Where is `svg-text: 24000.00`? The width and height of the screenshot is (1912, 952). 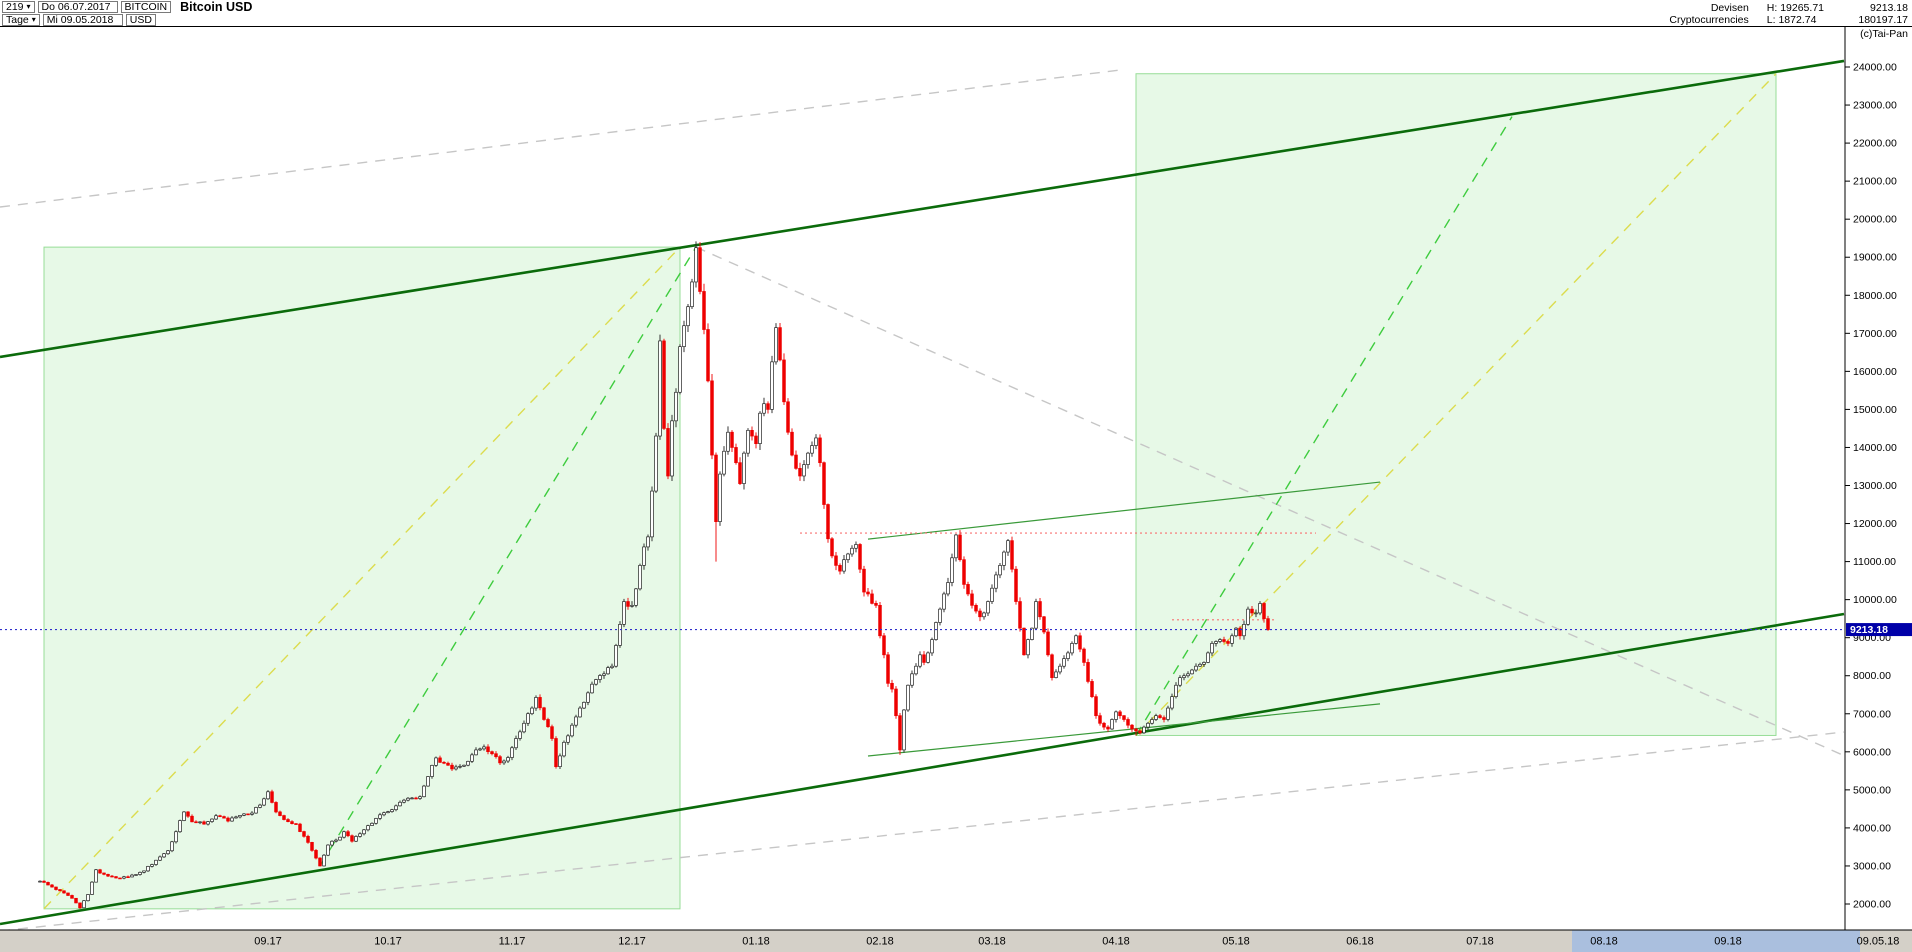
svg-text: 24000.00 is located at coordinates (1875, 68).